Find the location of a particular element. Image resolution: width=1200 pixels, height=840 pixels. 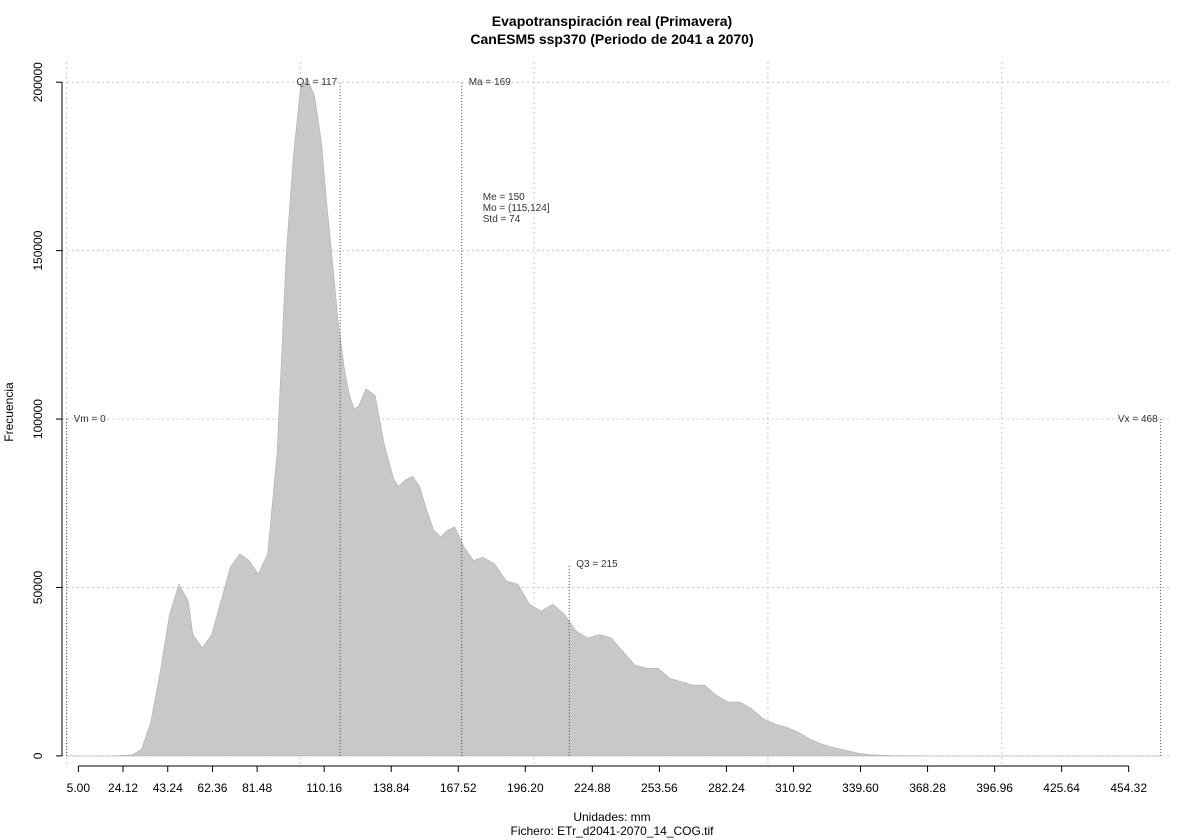

x-tick-label: 81.48 is located at coordinates (257, 788).